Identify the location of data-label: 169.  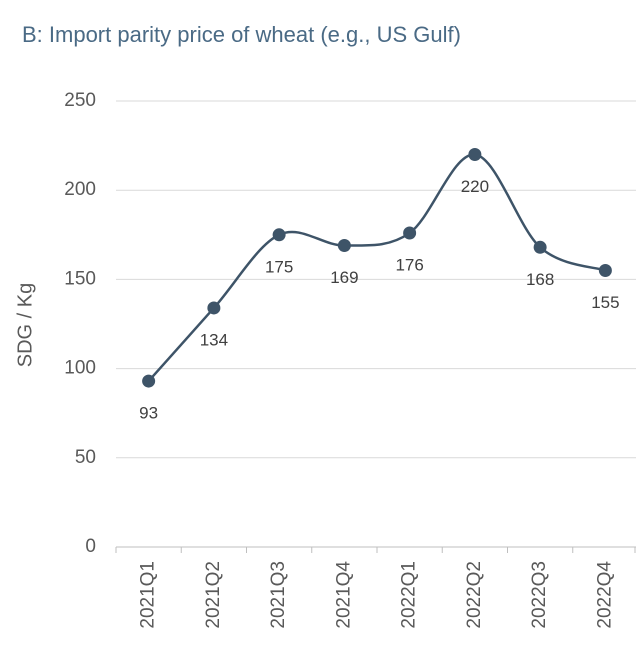
(344, 277).